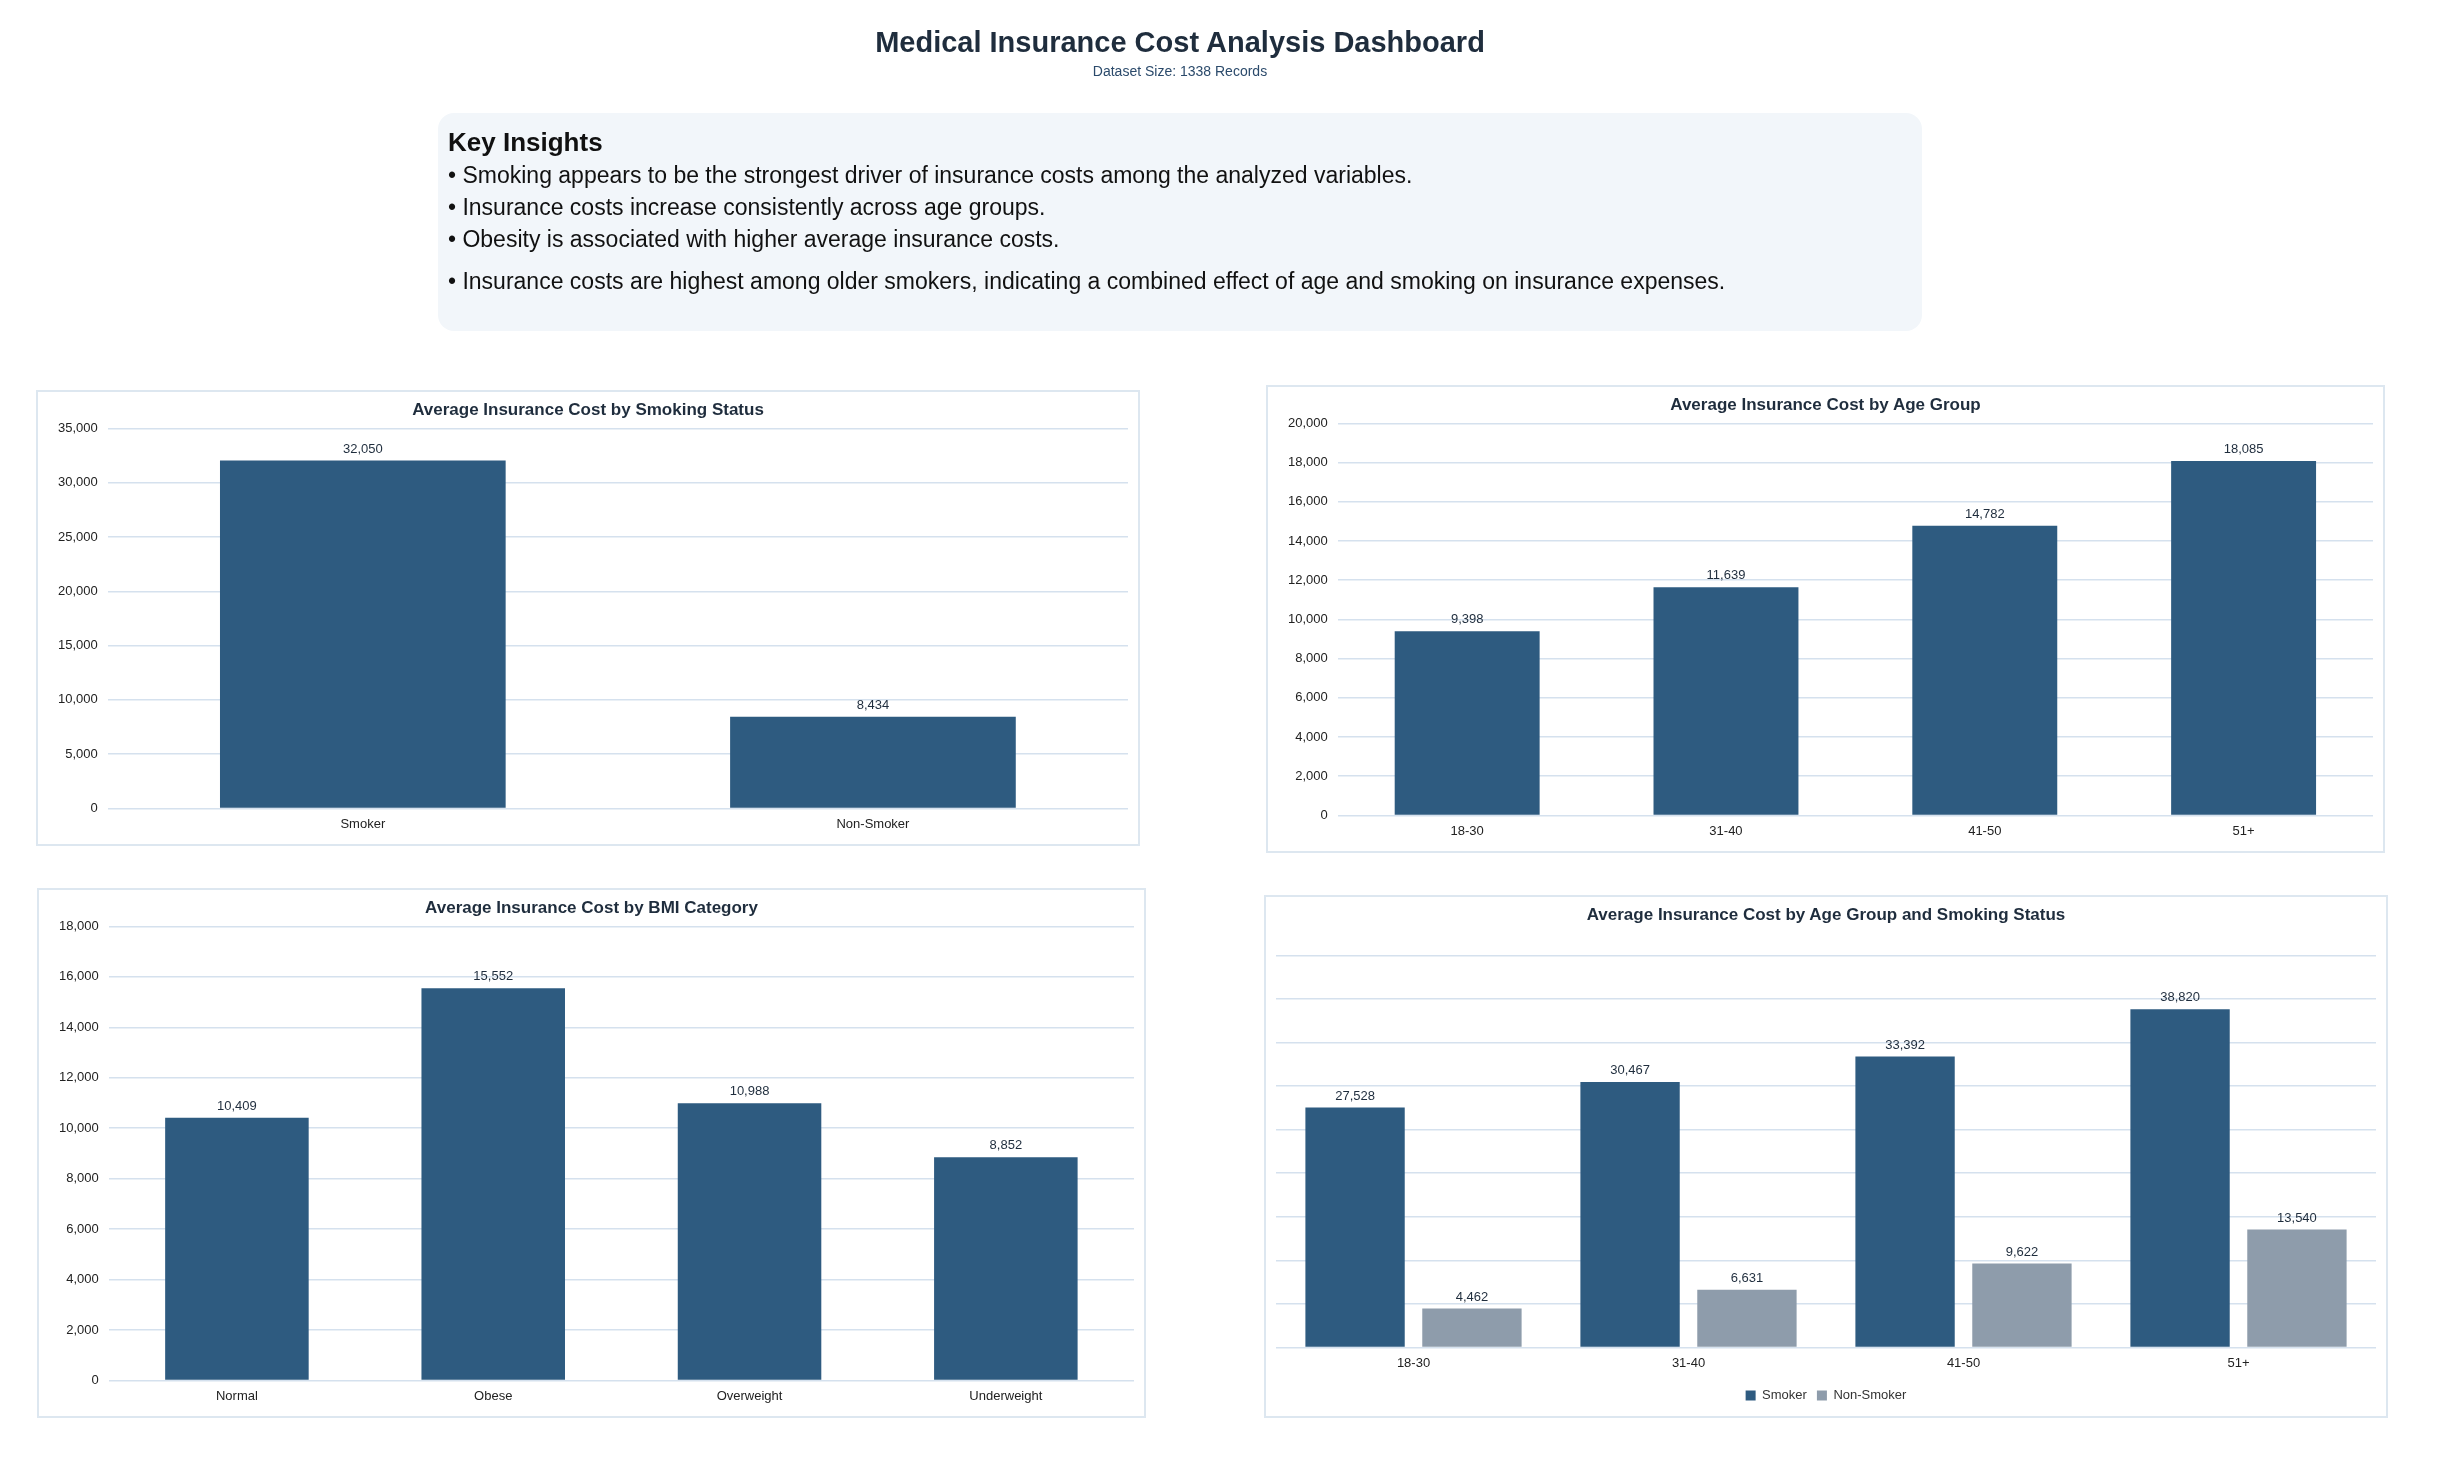 This screenshot has width=2444, height=1476. Describe the element at coordinates (78, 645) in the screenshot. I see `y-tick-label: 15,000` at that location.